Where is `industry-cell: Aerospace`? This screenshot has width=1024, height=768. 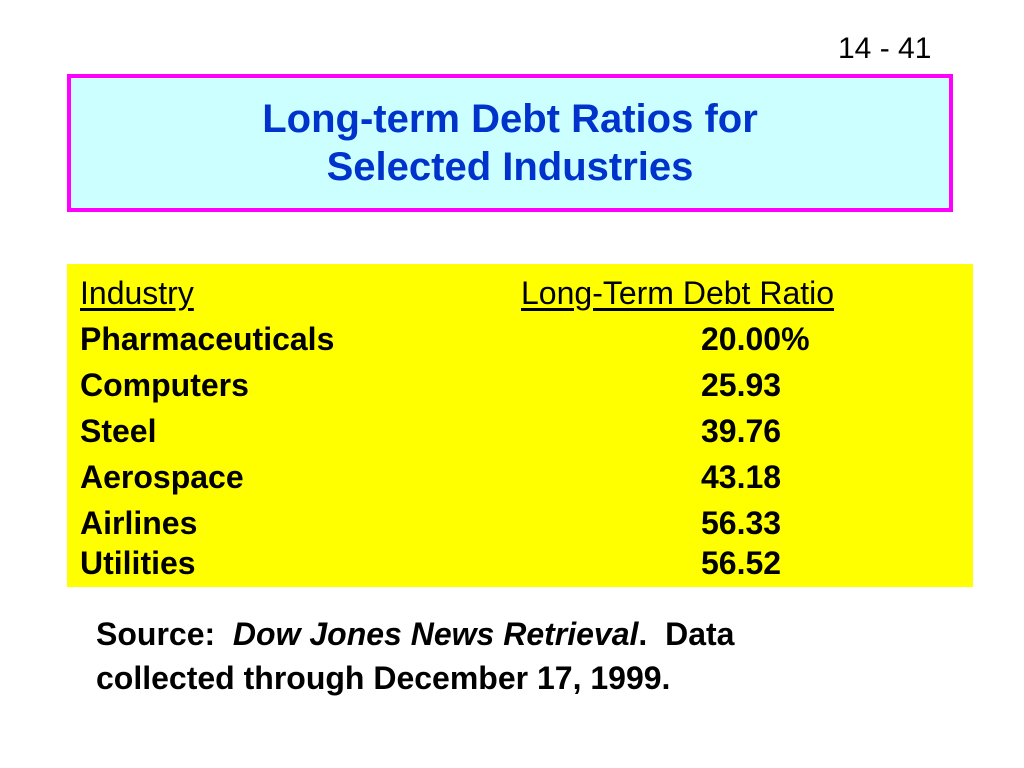 industry-cell: Aerospace is located at coordinates (162, 477).